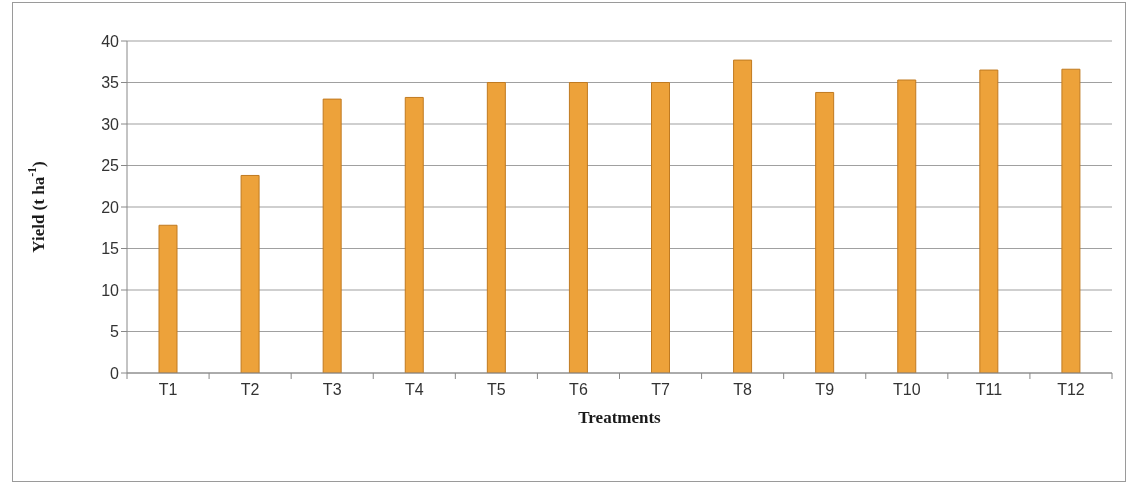 The width and height of the screenshot is (1132, 488). What do you see at coordinates (115, 332) in the screenshot?
I see `y-tick-label: 5` at bounding box center [115, 332].